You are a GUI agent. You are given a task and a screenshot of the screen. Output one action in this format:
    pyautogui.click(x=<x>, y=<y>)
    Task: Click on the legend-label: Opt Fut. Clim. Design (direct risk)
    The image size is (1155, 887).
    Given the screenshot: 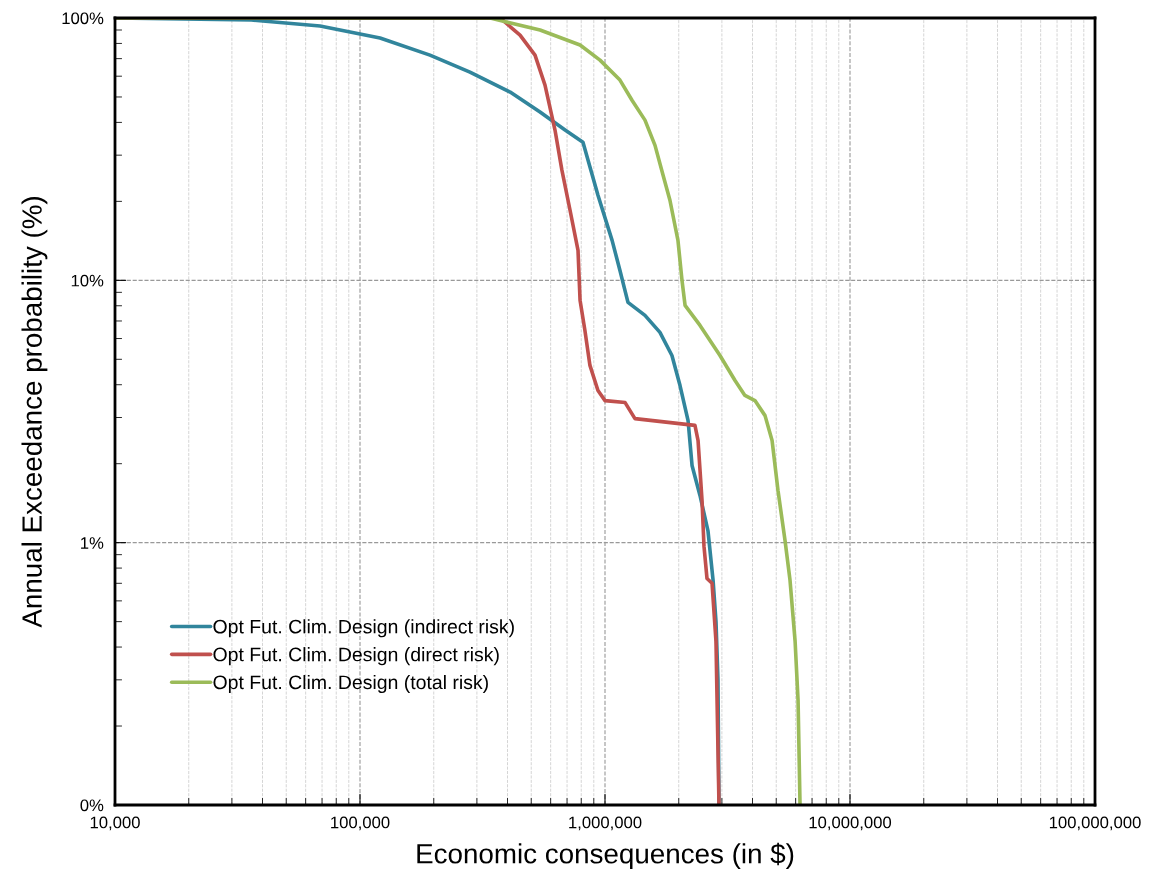 What is the action you would take?
    pyautogui.click(x=356, y=656)
    